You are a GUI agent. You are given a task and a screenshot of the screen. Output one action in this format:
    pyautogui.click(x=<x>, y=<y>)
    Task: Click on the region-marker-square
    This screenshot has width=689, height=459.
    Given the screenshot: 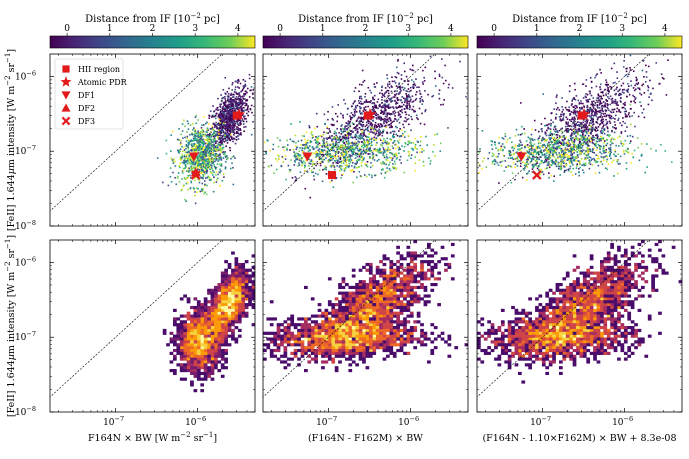 What is the action you would take?
    pyautogui.click(x=331, y=175)
    